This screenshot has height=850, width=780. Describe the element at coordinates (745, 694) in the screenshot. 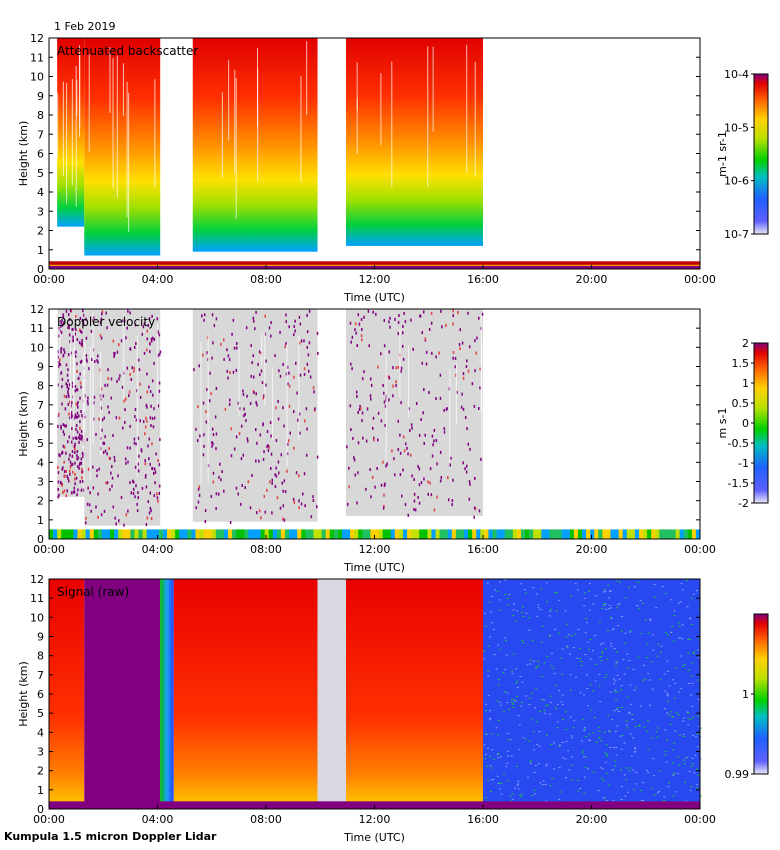

I see `colorbar-tick-label: 1` at that location.